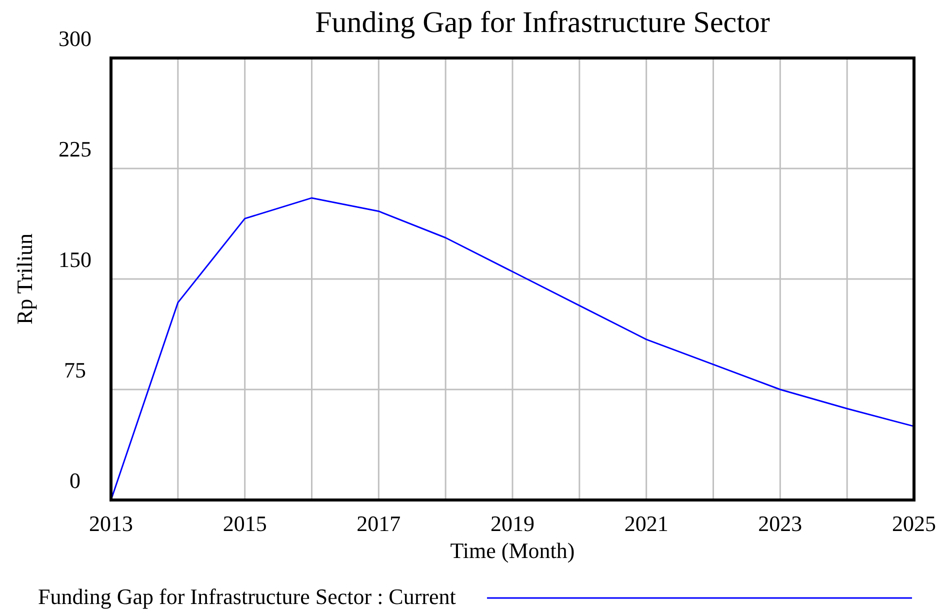 The width and height of the screenshot is (944, 613). Describe the element at coordinates (247, 596) in the screenshot. I see `text: Funding Gap for Infrastructure Sector : Current` at that location.